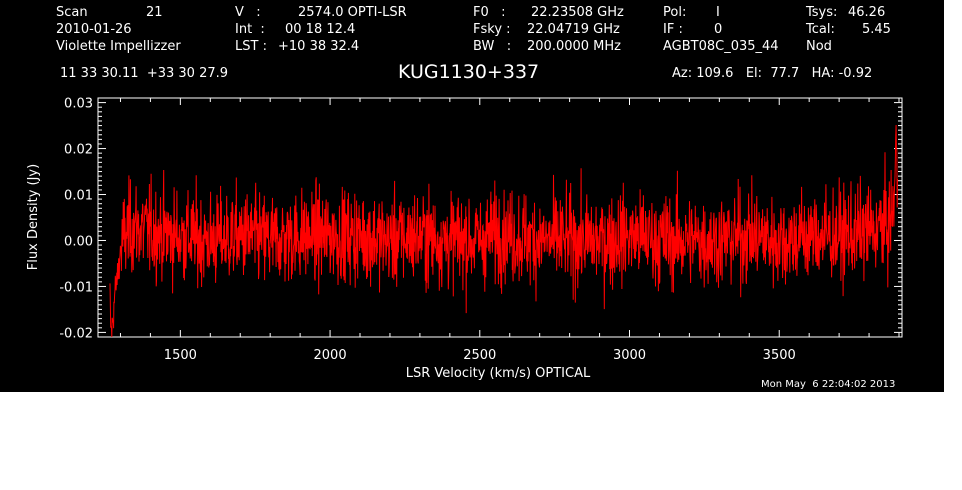  Describe the element at coordinates (248, 12) in the screenshot. I see `velocity-label: V :` at that location.